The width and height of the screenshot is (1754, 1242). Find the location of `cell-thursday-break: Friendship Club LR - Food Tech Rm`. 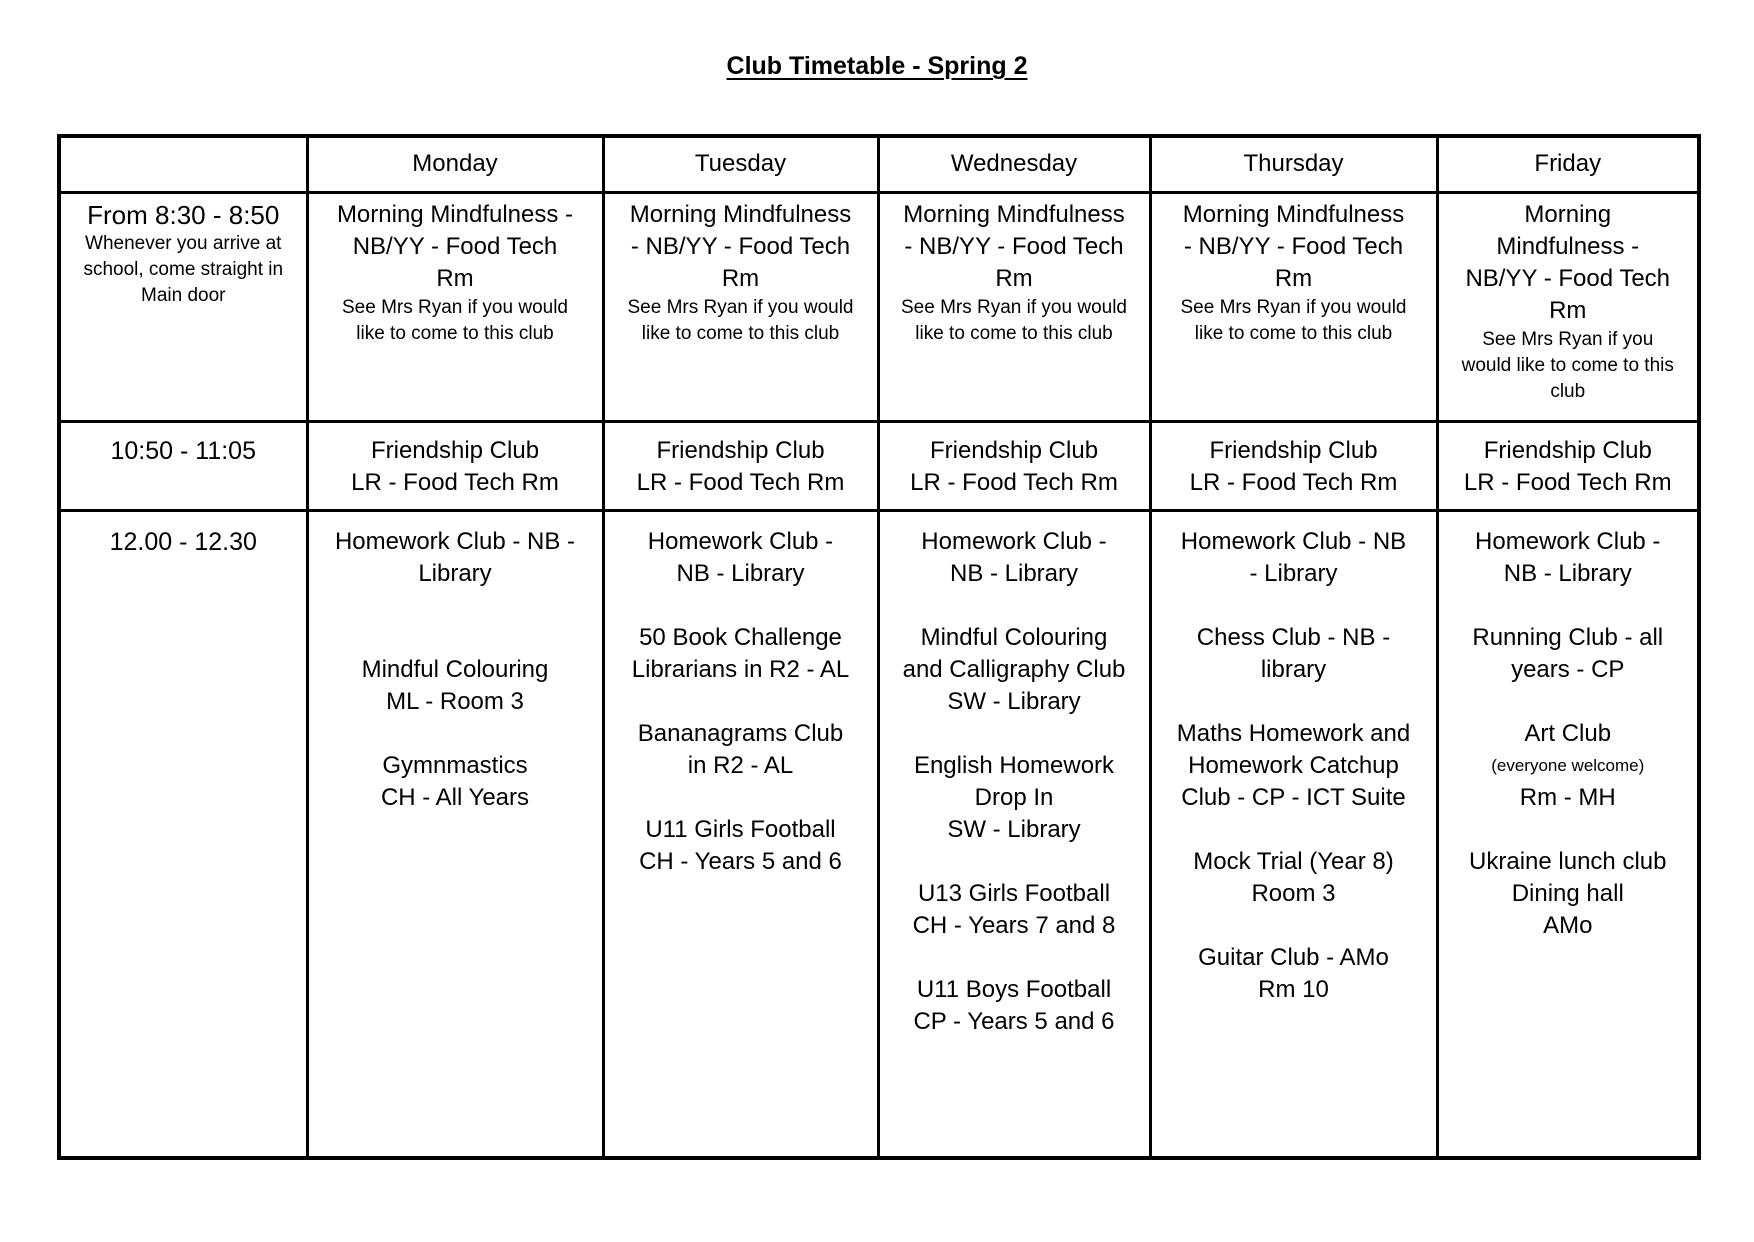

cell-thursday-break: Friendship Club LR - Food Tech Rm is located at coordinates (1293, 465).